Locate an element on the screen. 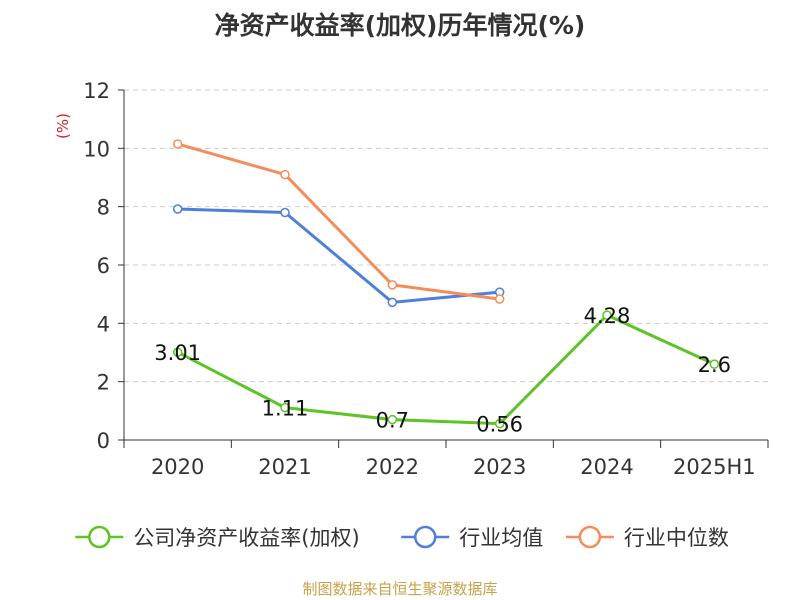 The height and width of the screenshot is (600, 800). y-tick-label: 12 is located at coordinates (96, 91).